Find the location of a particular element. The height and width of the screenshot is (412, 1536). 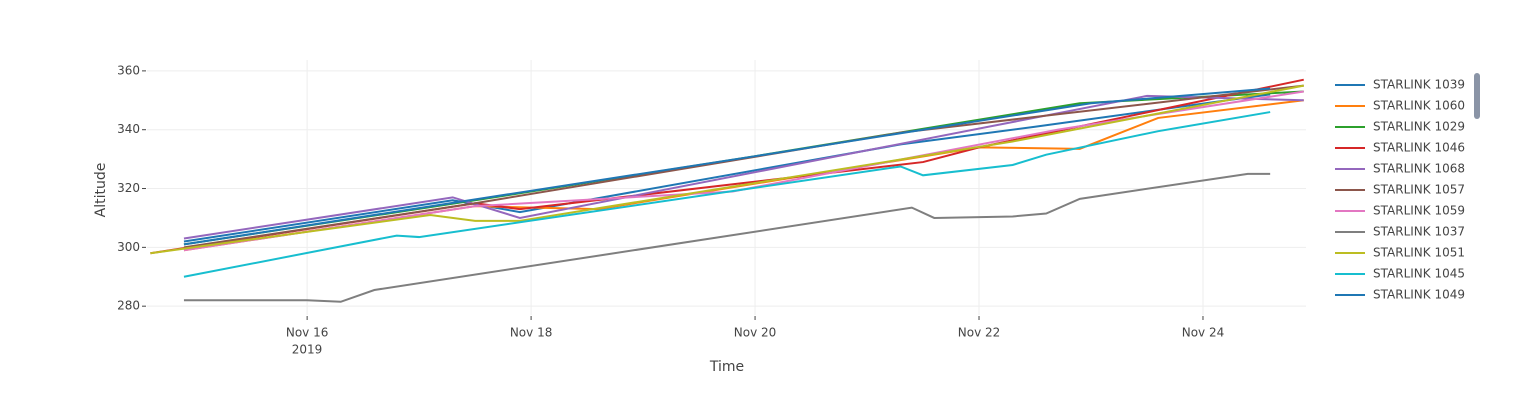

legend-label: STARLINK 1046 is located at coordinates (1419, 148).